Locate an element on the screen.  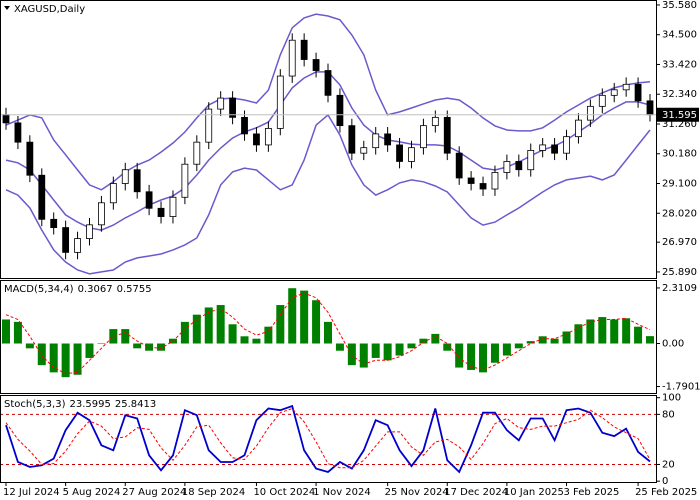
y-tick-label: 0 is located at coordinates (665, 481).